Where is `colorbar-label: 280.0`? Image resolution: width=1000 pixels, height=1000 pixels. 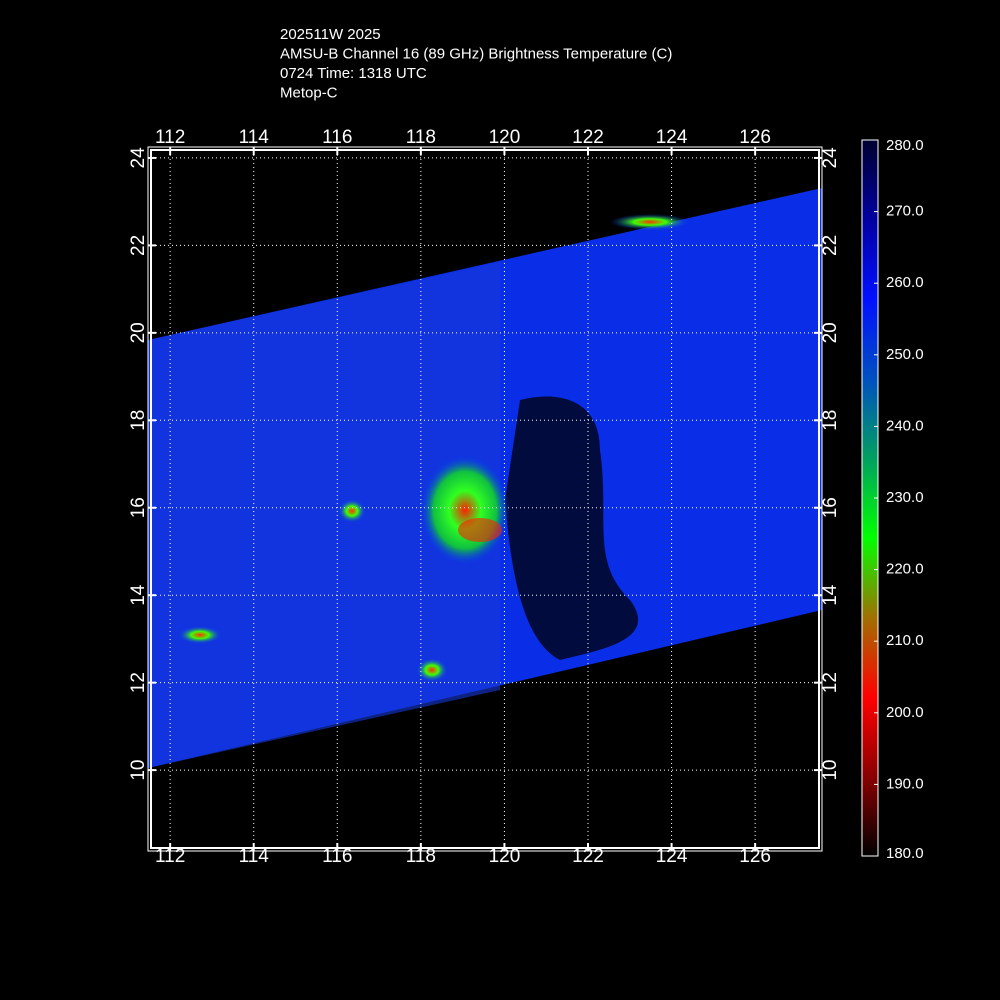
colorbar-label: 280.0 is located at coordinates (905, 145).